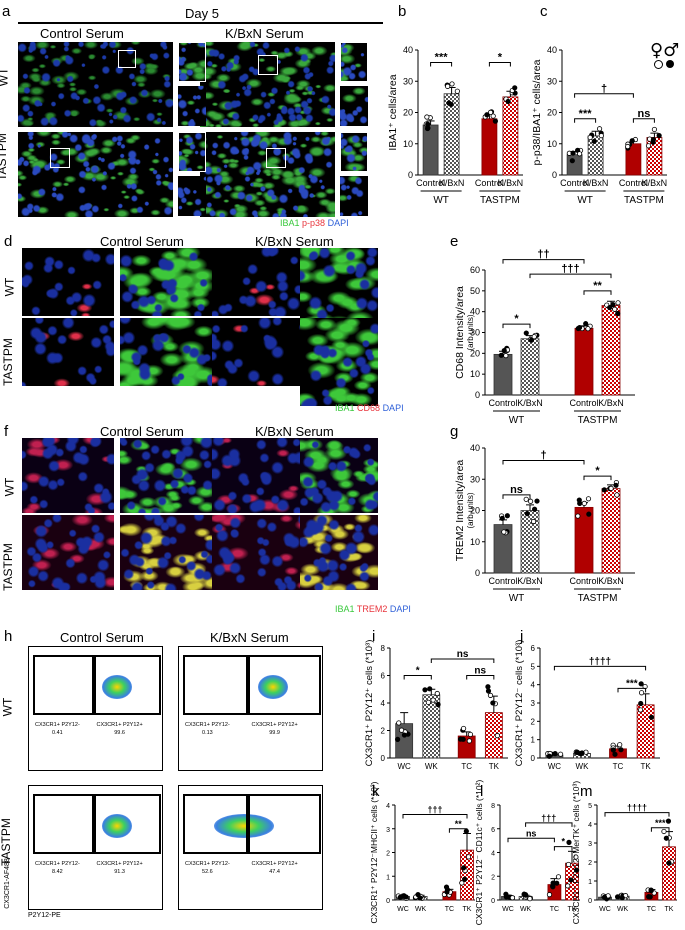 This screenshot has height=930, width=685. I want to click on micrograph-a-tastpm-kbxn, so click(267, 174).